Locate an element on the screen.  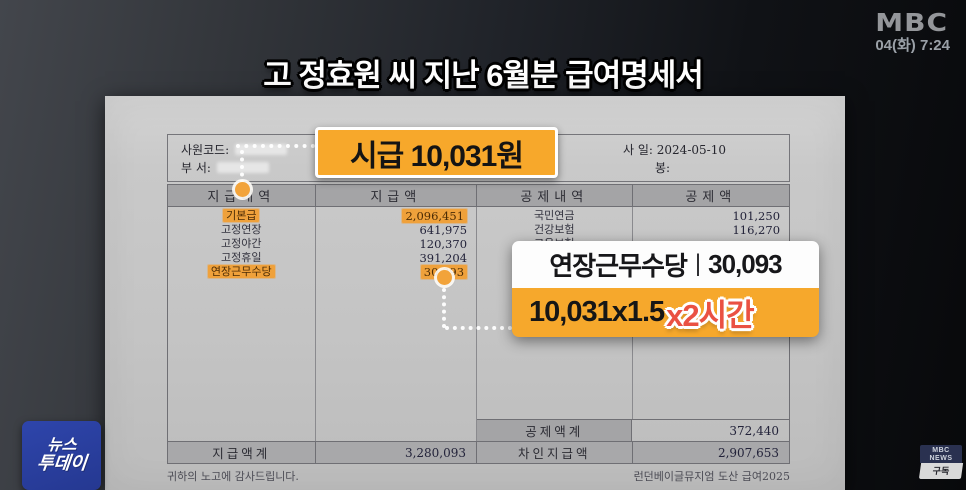
payment-row-label: 고정연장 is located at coordinates (241, 229).